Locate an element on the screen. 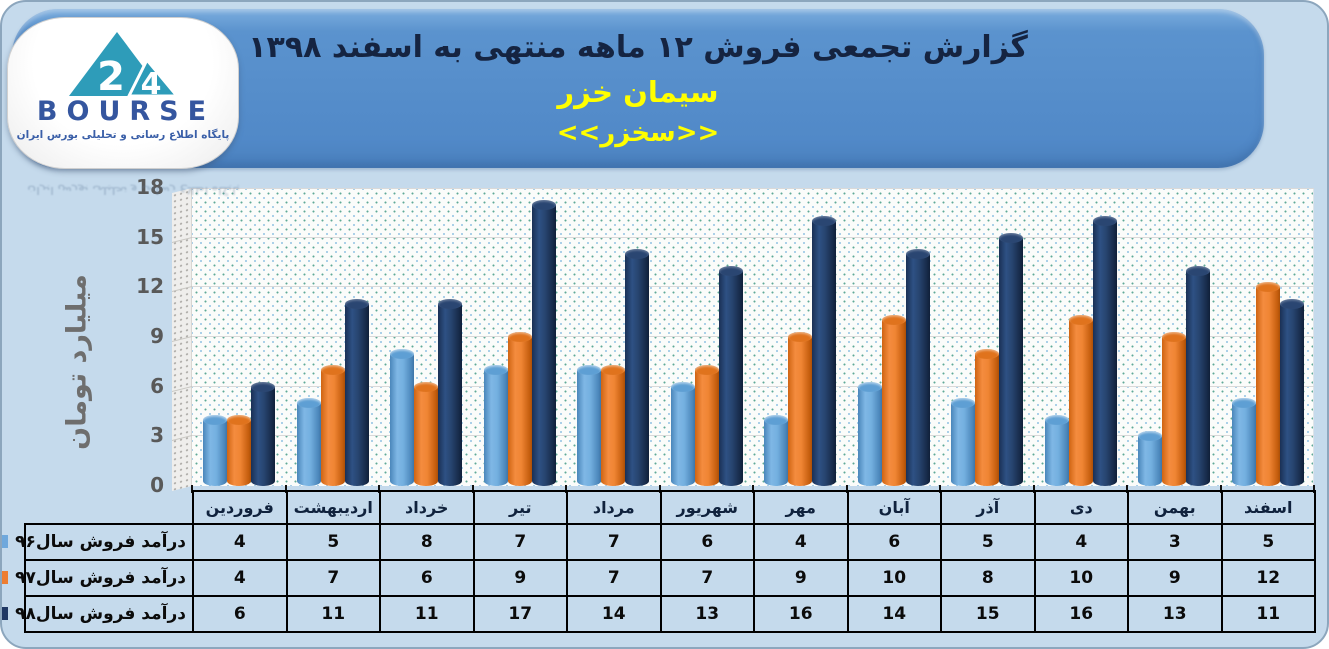 The image size is (1329, 649). month-header-cell: آذر is located at coordinates (988, 507).